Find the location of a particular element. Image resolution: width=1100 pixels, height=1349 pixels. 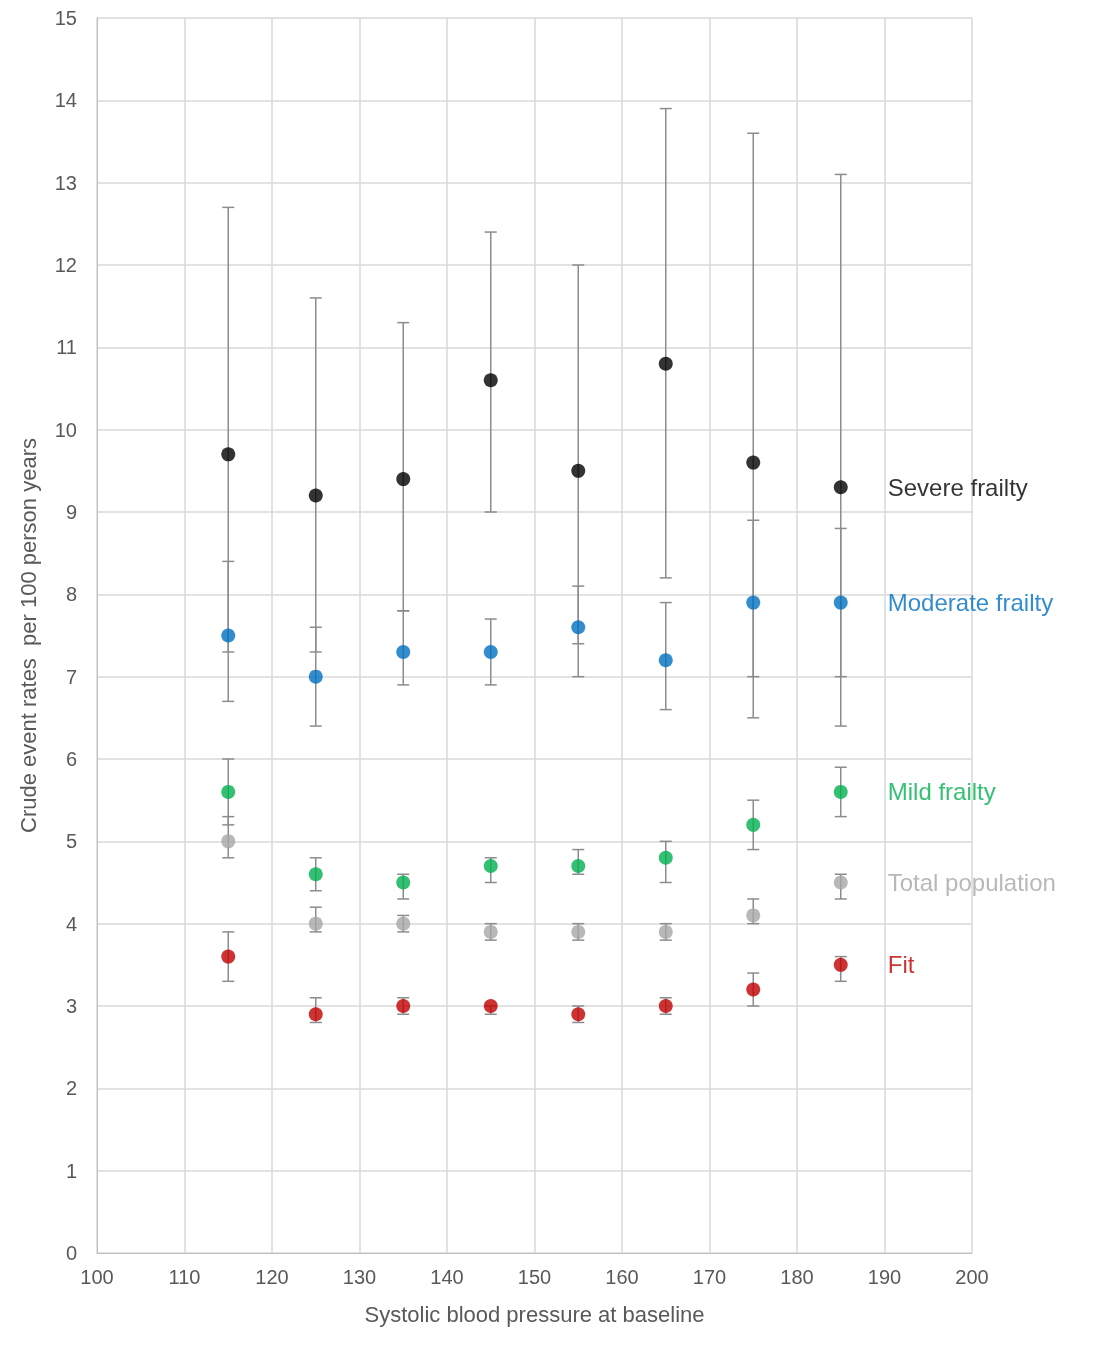

x-tick-label: 120 is located at coordinates (272, 1277).